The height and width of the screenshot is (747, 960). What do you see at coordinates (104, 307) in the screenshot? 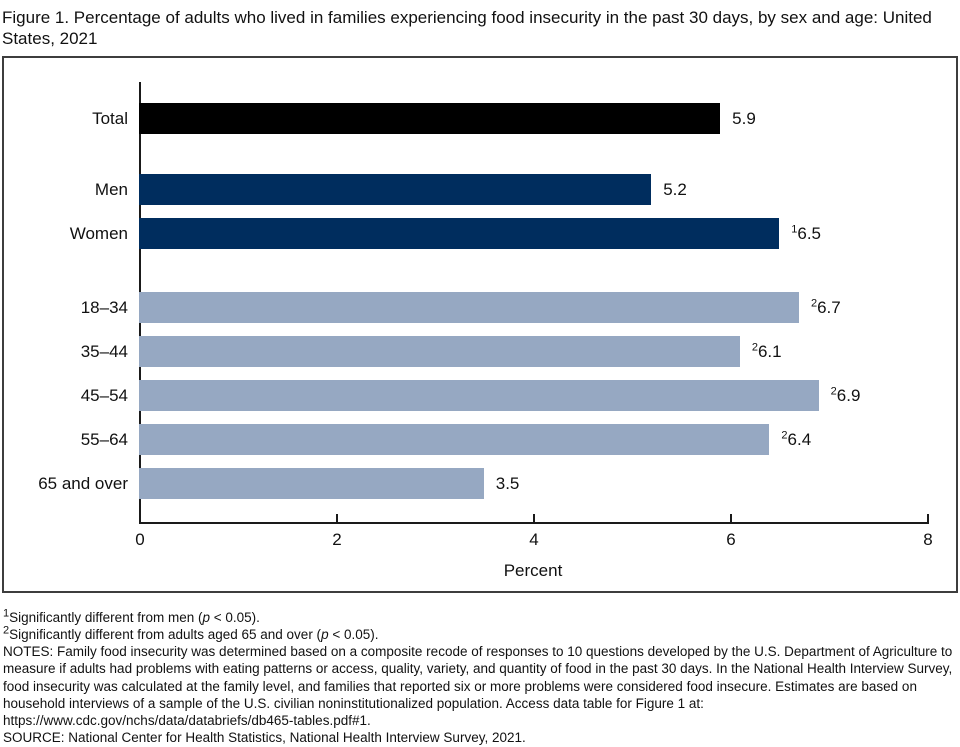
I see `category-label-18-34: 18–34` at bounding box center [104, 307].